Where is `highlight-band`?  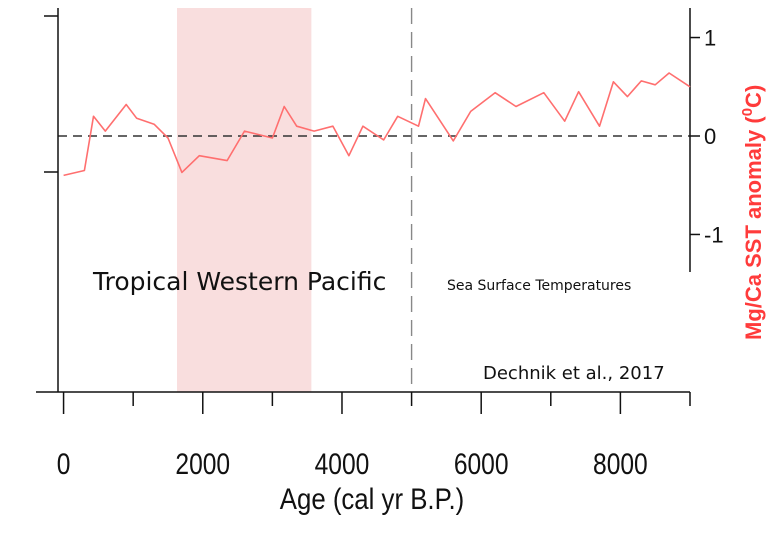
highlight-band is located at coordinates (244, 200).